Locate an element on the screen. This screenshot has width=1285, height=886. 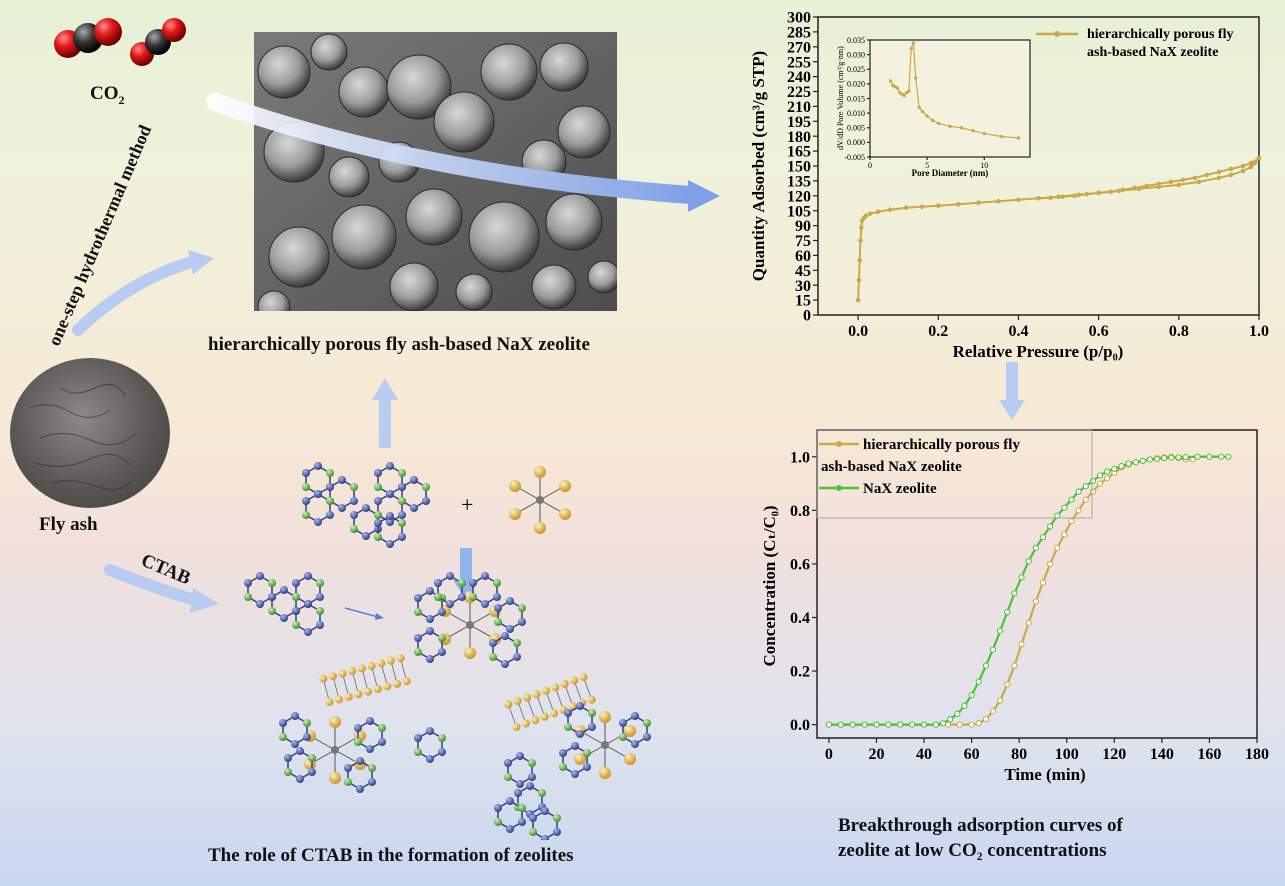
y-tick-label: 270 is located at coordinates (799, 47).